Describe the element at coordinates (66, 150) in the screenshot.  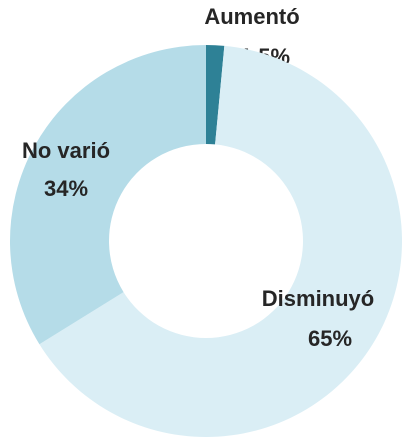
I see `slice-category-label: No varió` at that location.